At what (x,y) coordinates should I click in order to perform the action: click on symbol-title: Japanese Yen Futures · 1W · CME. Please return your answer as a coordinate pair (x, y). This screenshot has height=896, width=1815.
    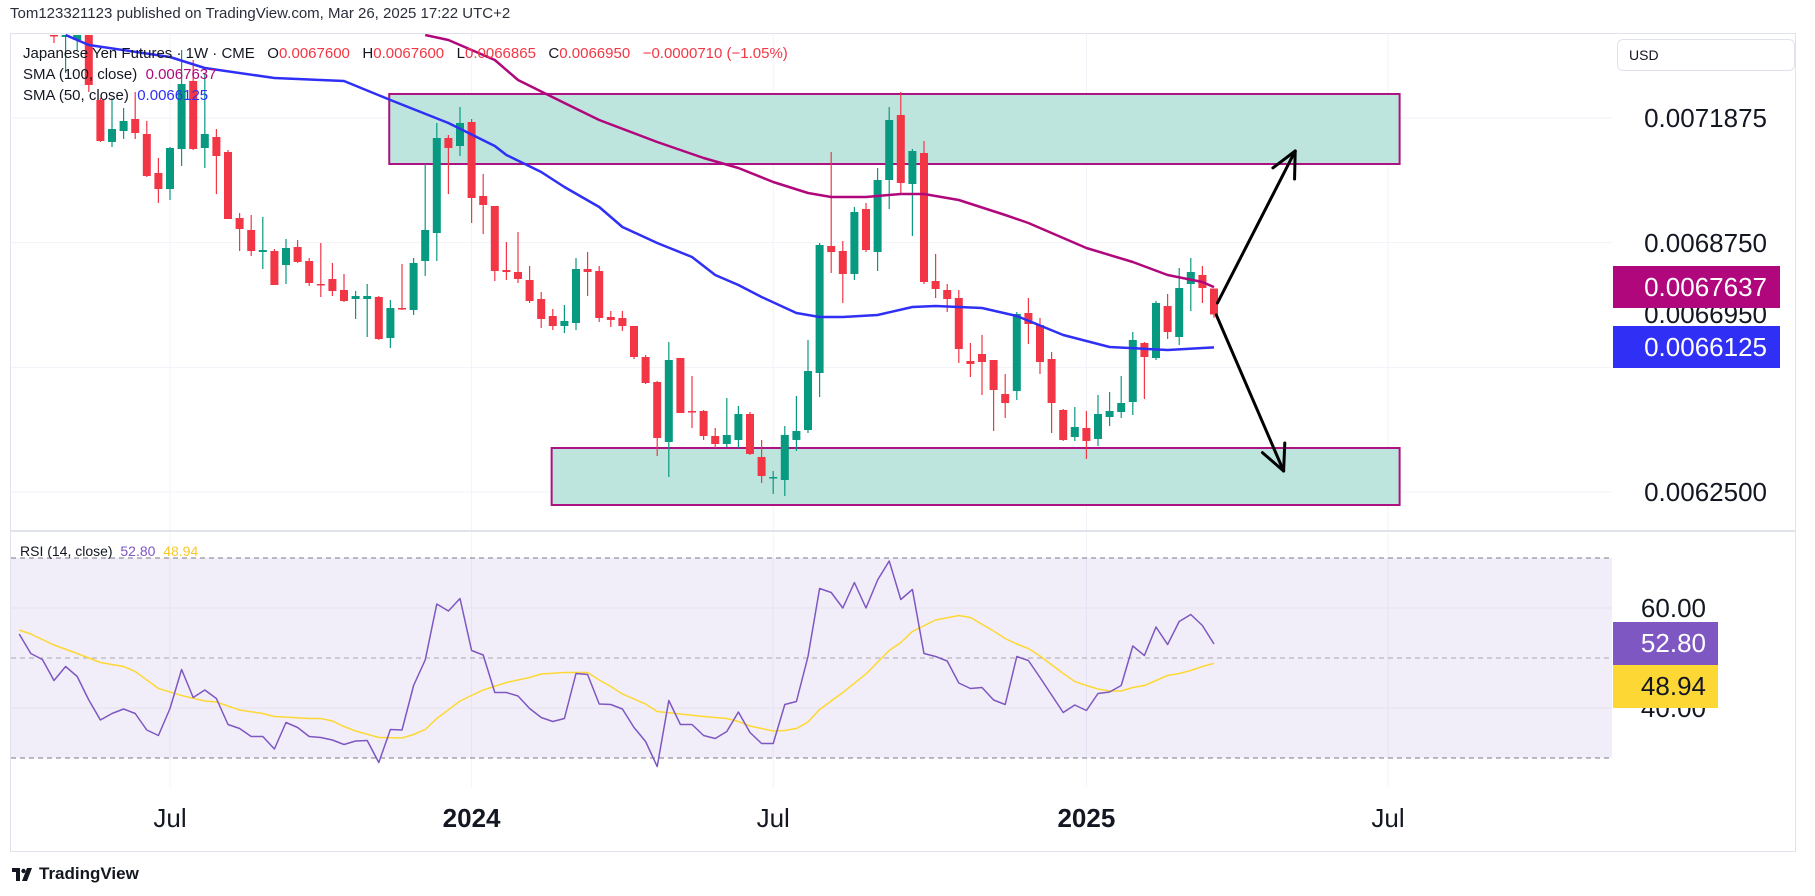
    Looking at the image, I should click on (139, 53).